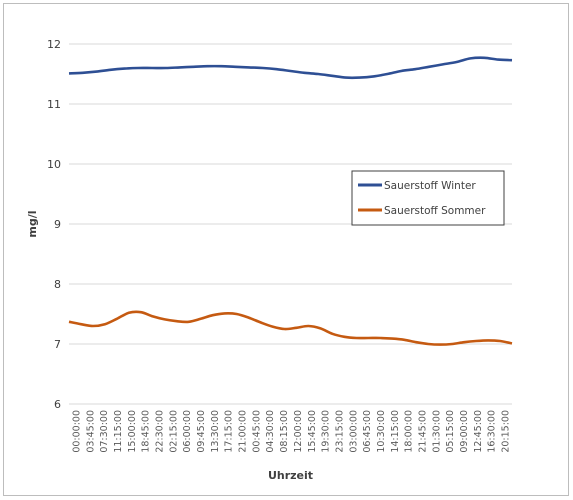  Describe the element at coordinates (326, 431) in the screenshot. I see `x-tick-label: 19:30:00` at that location.